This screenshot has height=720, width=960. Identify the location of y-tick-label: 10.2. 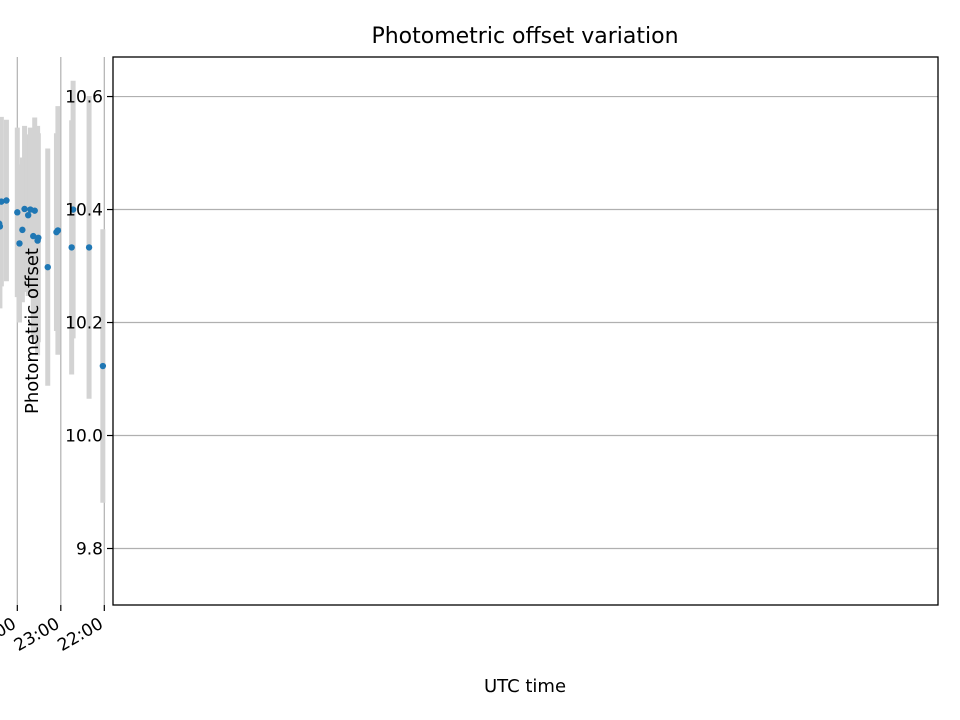
(84, 324).